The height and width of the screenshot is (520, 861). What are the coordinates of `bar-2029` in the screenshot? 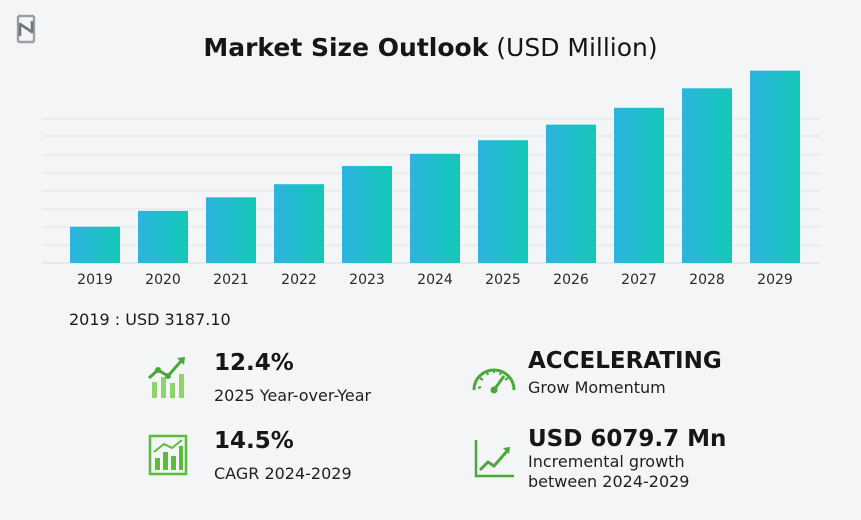 It's located at (775, 166).